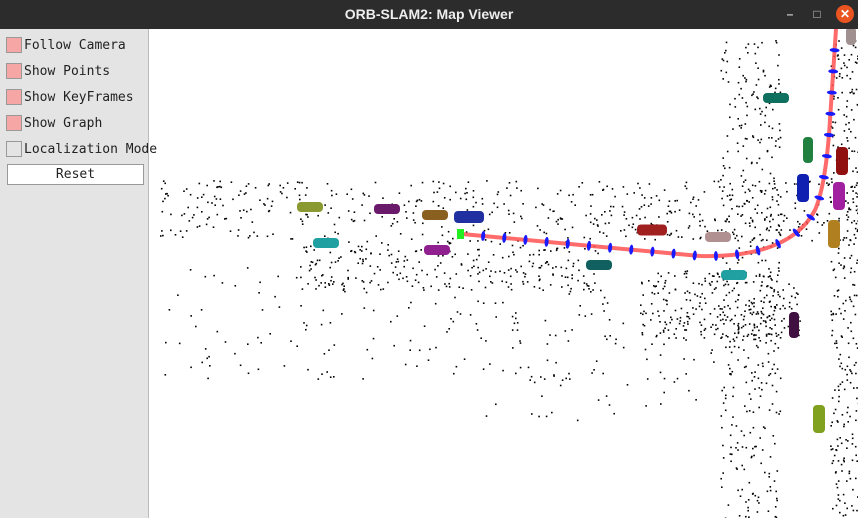 Image resolution: width=858 pixels, height=518 pixels. Describe the element at coordinates (81, 149) in the screenshot. I see `localization-mode-checkbox: Localization Mode` at that location.